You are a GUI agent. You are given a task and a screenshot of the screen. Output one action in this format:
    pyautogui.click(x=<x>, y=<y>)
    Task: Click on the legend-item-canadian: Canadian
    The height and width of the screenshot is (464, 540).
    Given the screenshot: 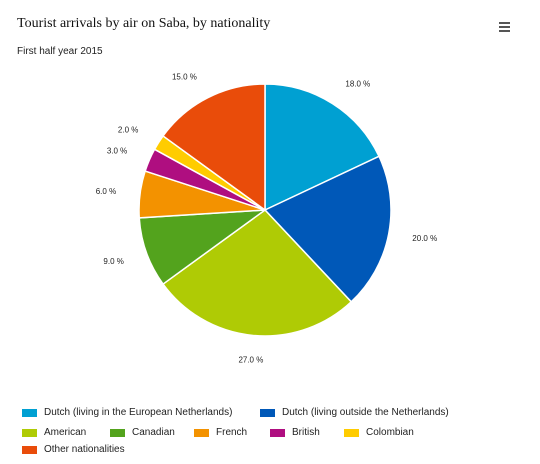 What is the action you would take?
    pyautogui.click(x=142, y=432)
    